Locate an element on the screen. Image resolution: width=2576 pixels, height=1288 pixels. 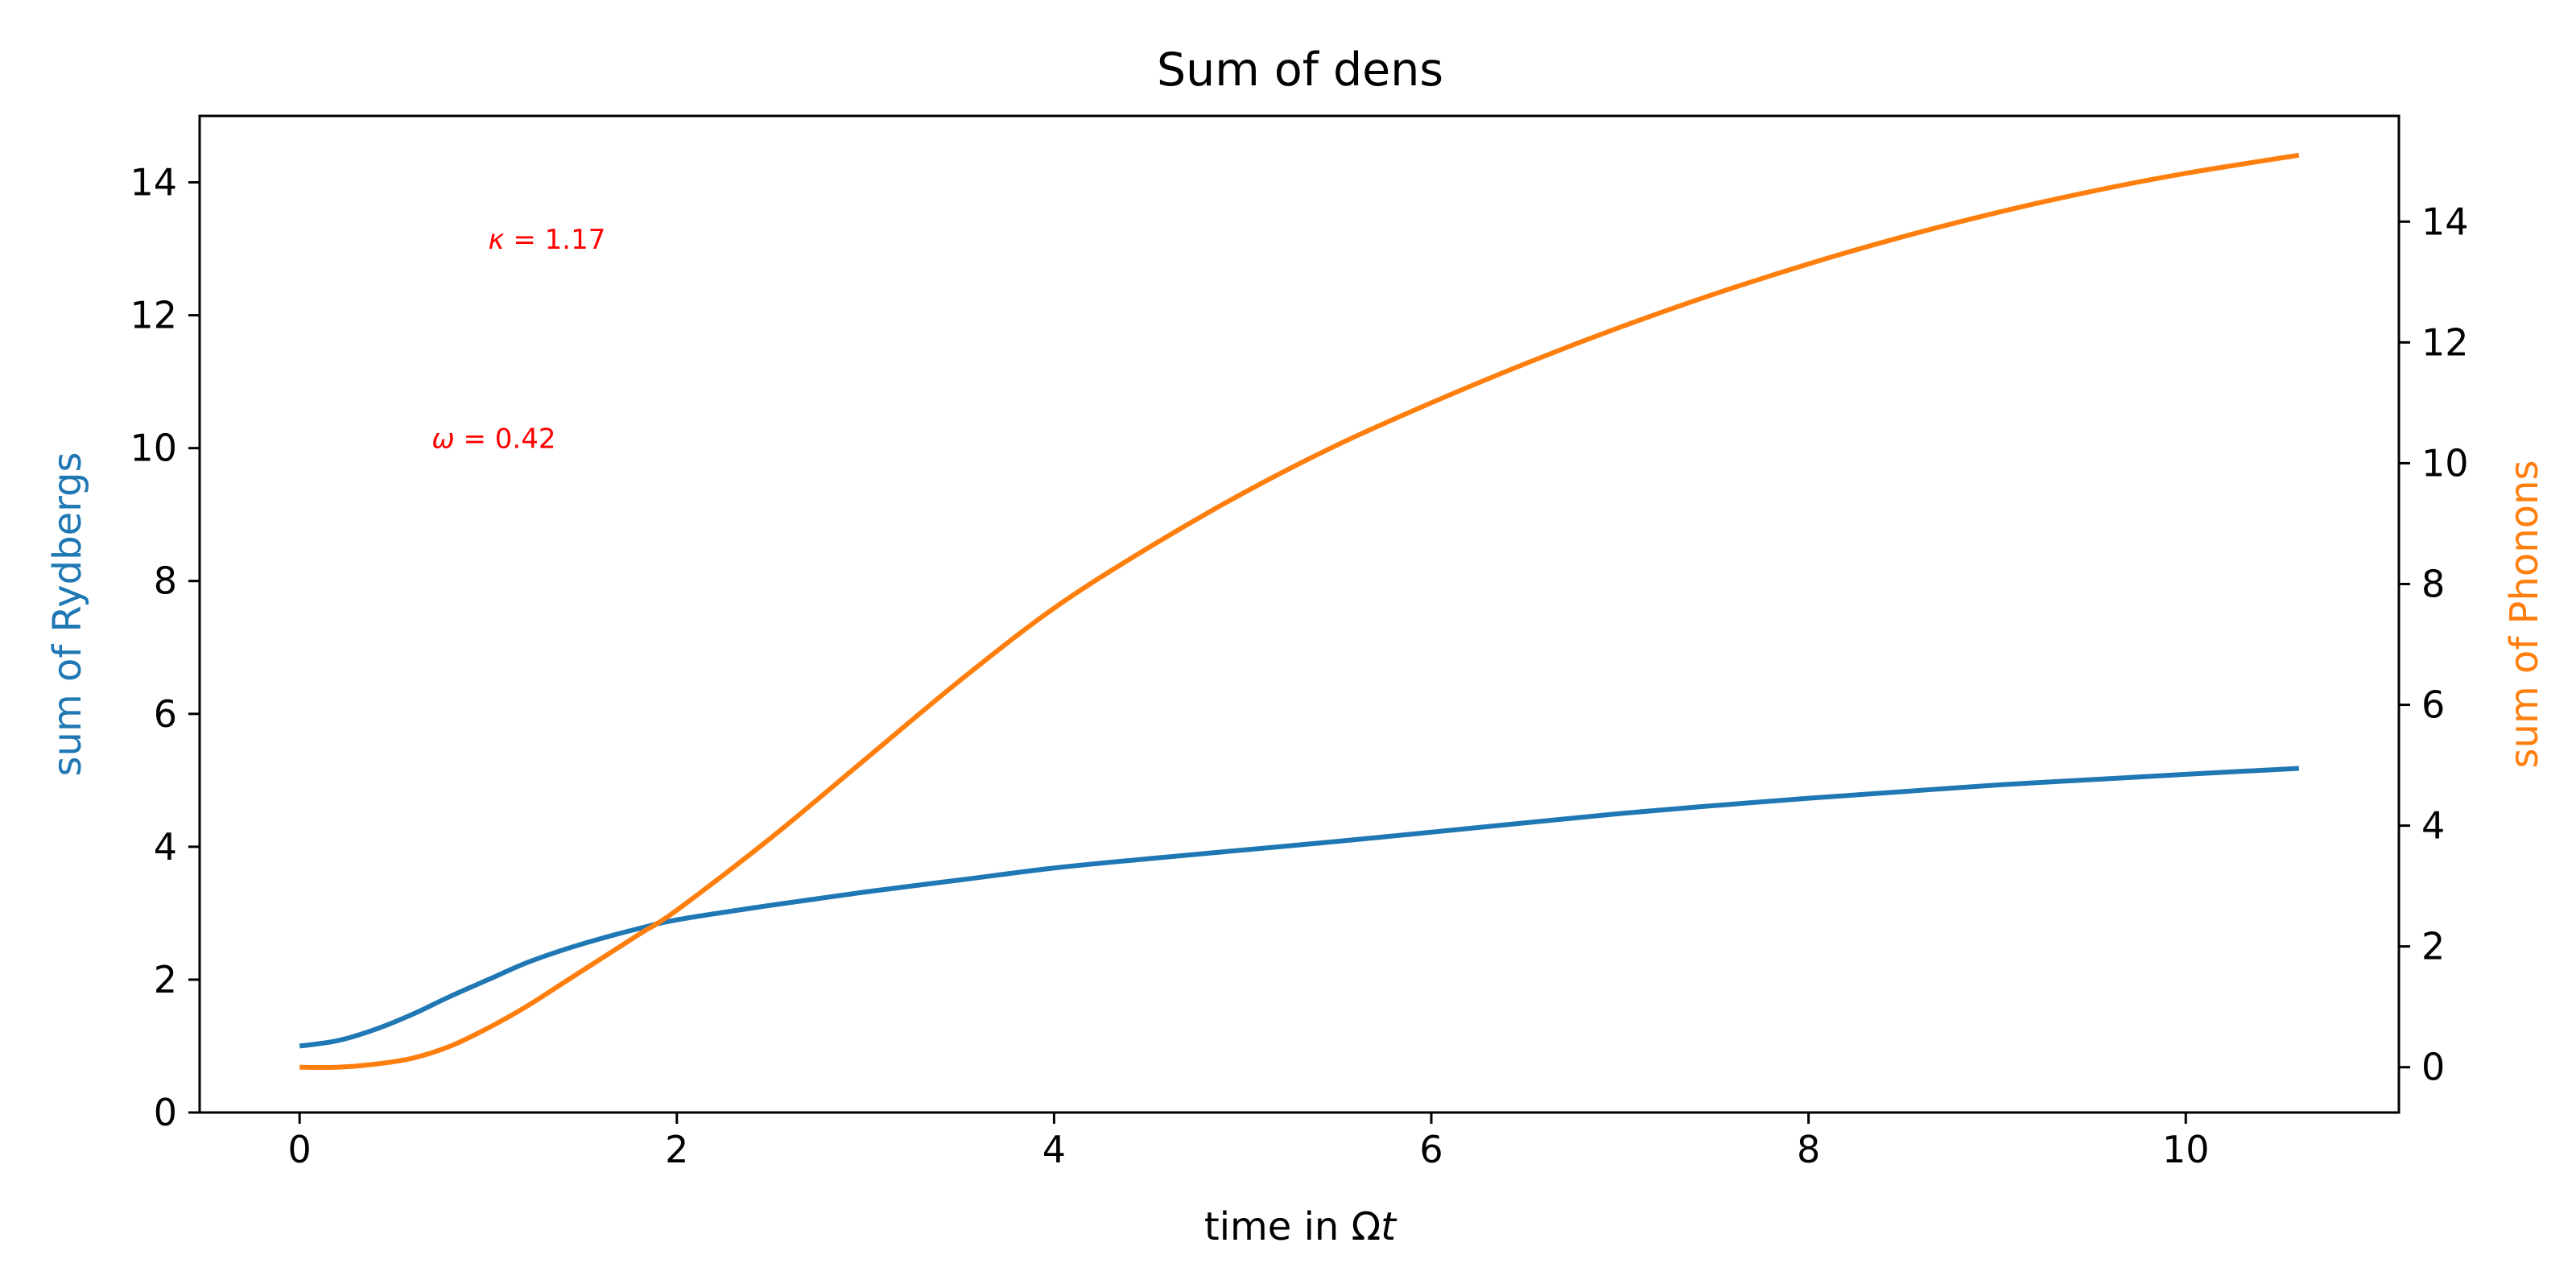
y-left-tick-label: 10 is located at coordinates (153, 448).